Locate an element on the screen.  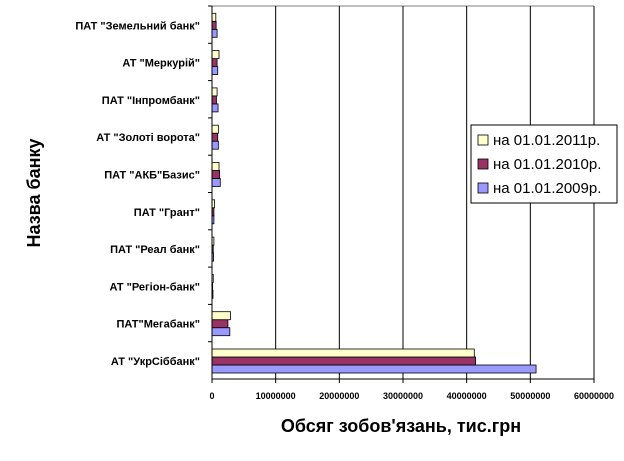
category-label: ПАТ "Реал банк" is located at coordinates (155, 250).